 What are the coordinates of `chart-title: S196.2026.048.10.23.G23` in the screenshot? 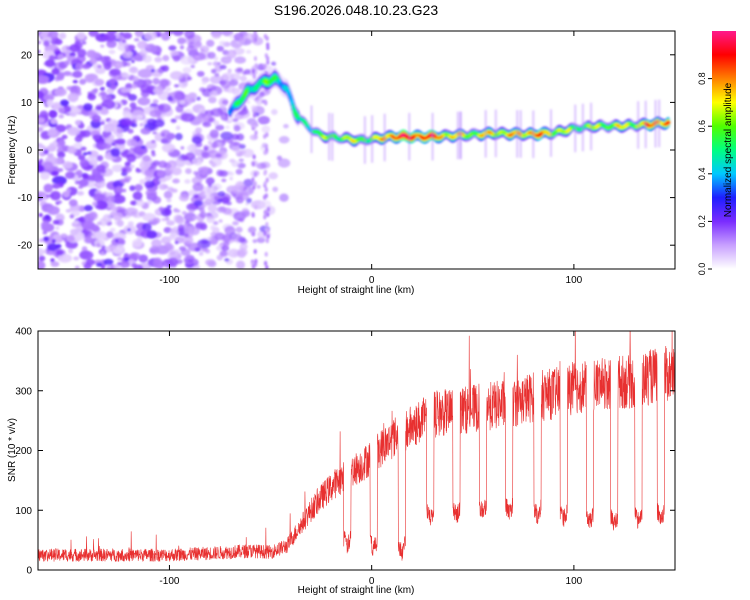 It's located at (356, 10).